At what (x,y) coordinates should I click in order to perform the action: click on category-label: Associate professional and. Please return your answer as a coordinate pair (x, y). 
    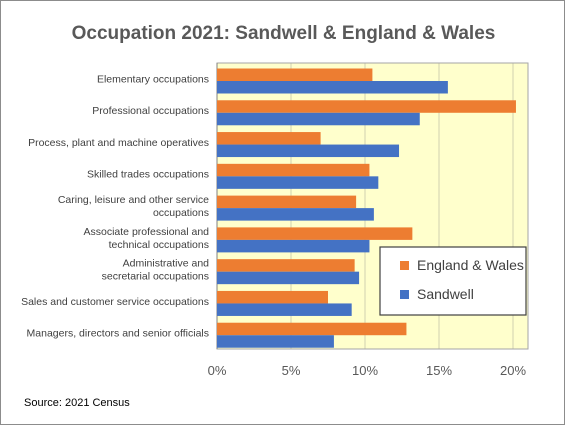
    Looking at the image, I should click on (147, 232).